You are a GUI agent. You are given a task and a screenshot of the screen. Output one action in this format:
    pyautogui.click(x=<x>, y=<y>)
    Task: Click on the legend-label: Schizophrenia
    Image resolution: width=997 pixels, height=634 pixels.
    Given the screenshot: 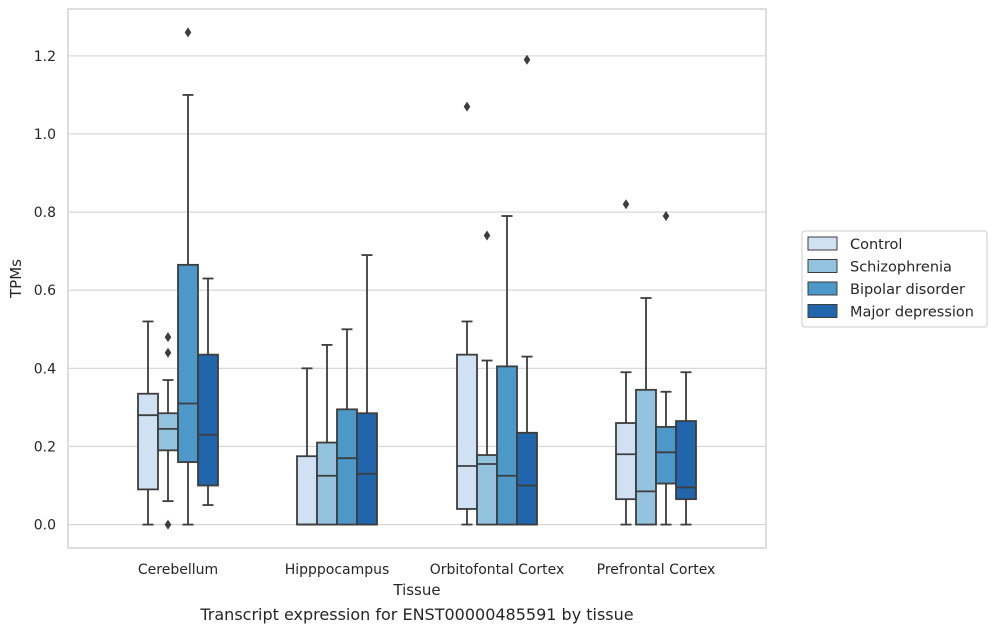 What is the action you would take?
    pyautogui.click(x=901, y=268)
    